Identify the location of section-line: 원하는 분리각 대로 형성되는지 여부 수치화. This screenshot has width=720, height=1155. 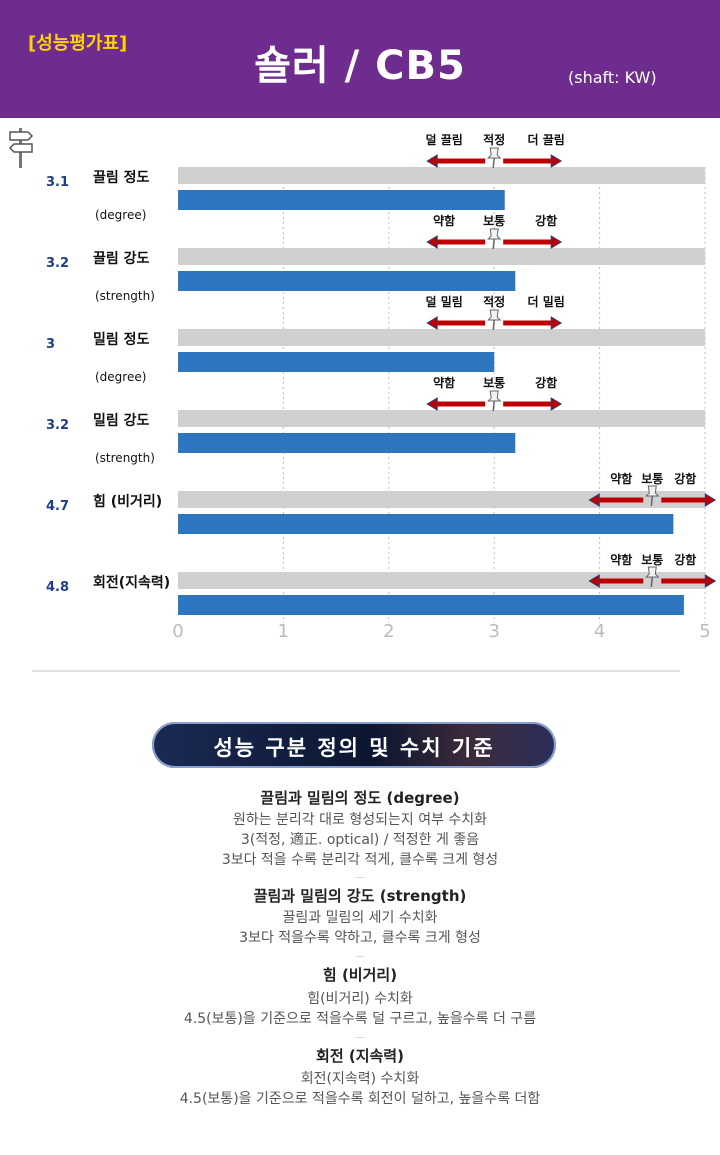
(360, 820).